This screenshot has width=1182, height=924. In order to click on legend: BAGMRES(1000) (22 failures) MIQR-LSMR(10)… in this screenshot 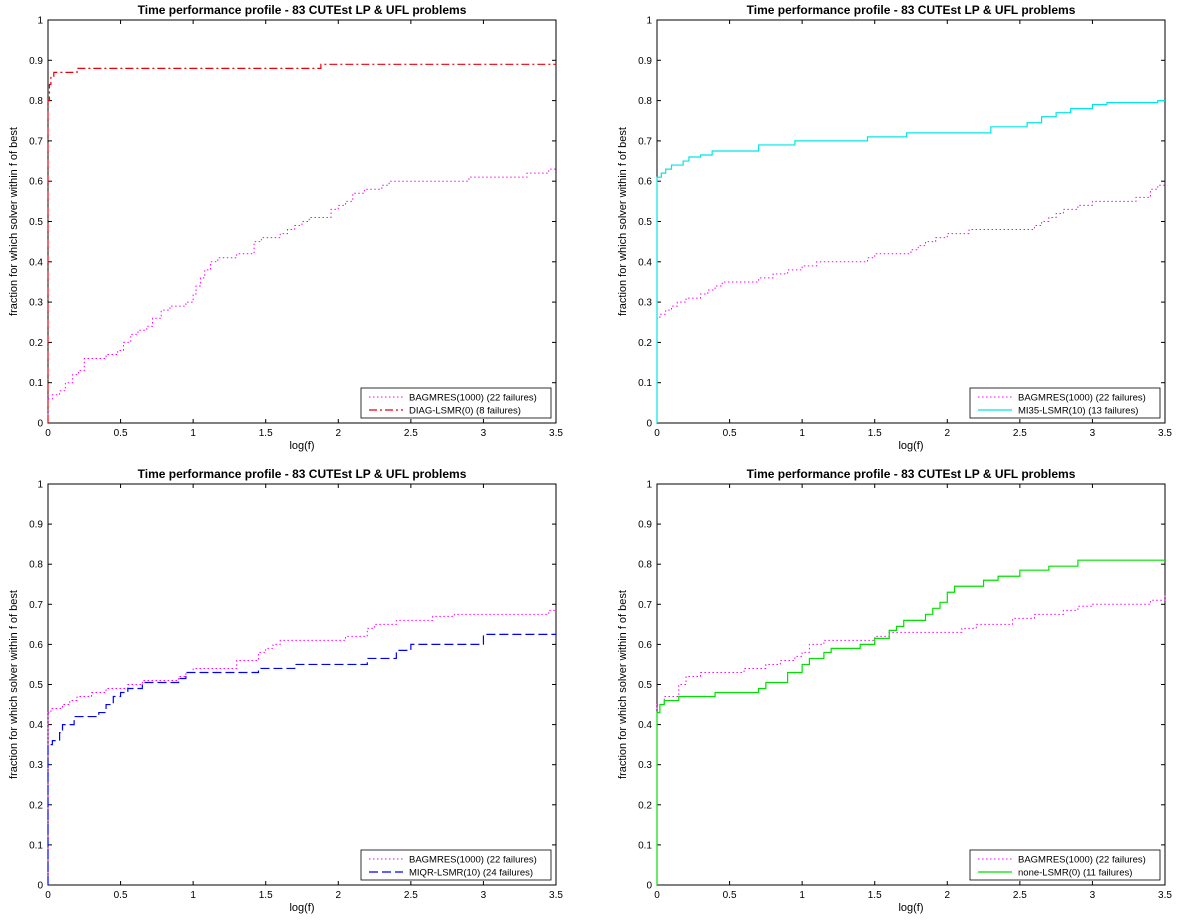, I will do `click(456, 865)`.